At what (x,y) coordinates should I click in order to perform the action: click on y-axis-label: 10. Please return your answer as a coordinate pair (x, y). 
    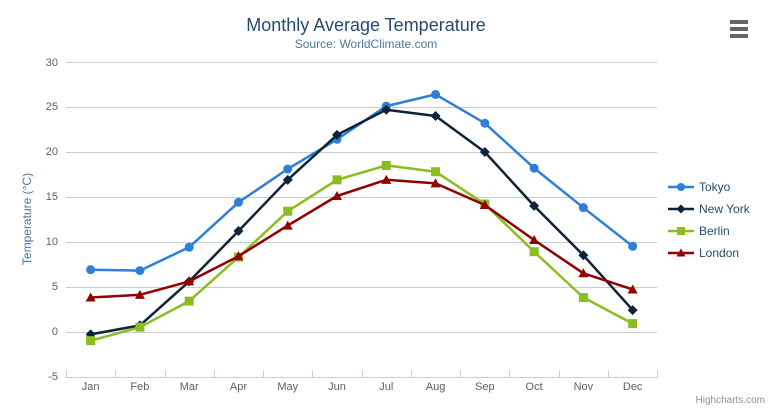
    Looking at the image, I should click on (51, 242).